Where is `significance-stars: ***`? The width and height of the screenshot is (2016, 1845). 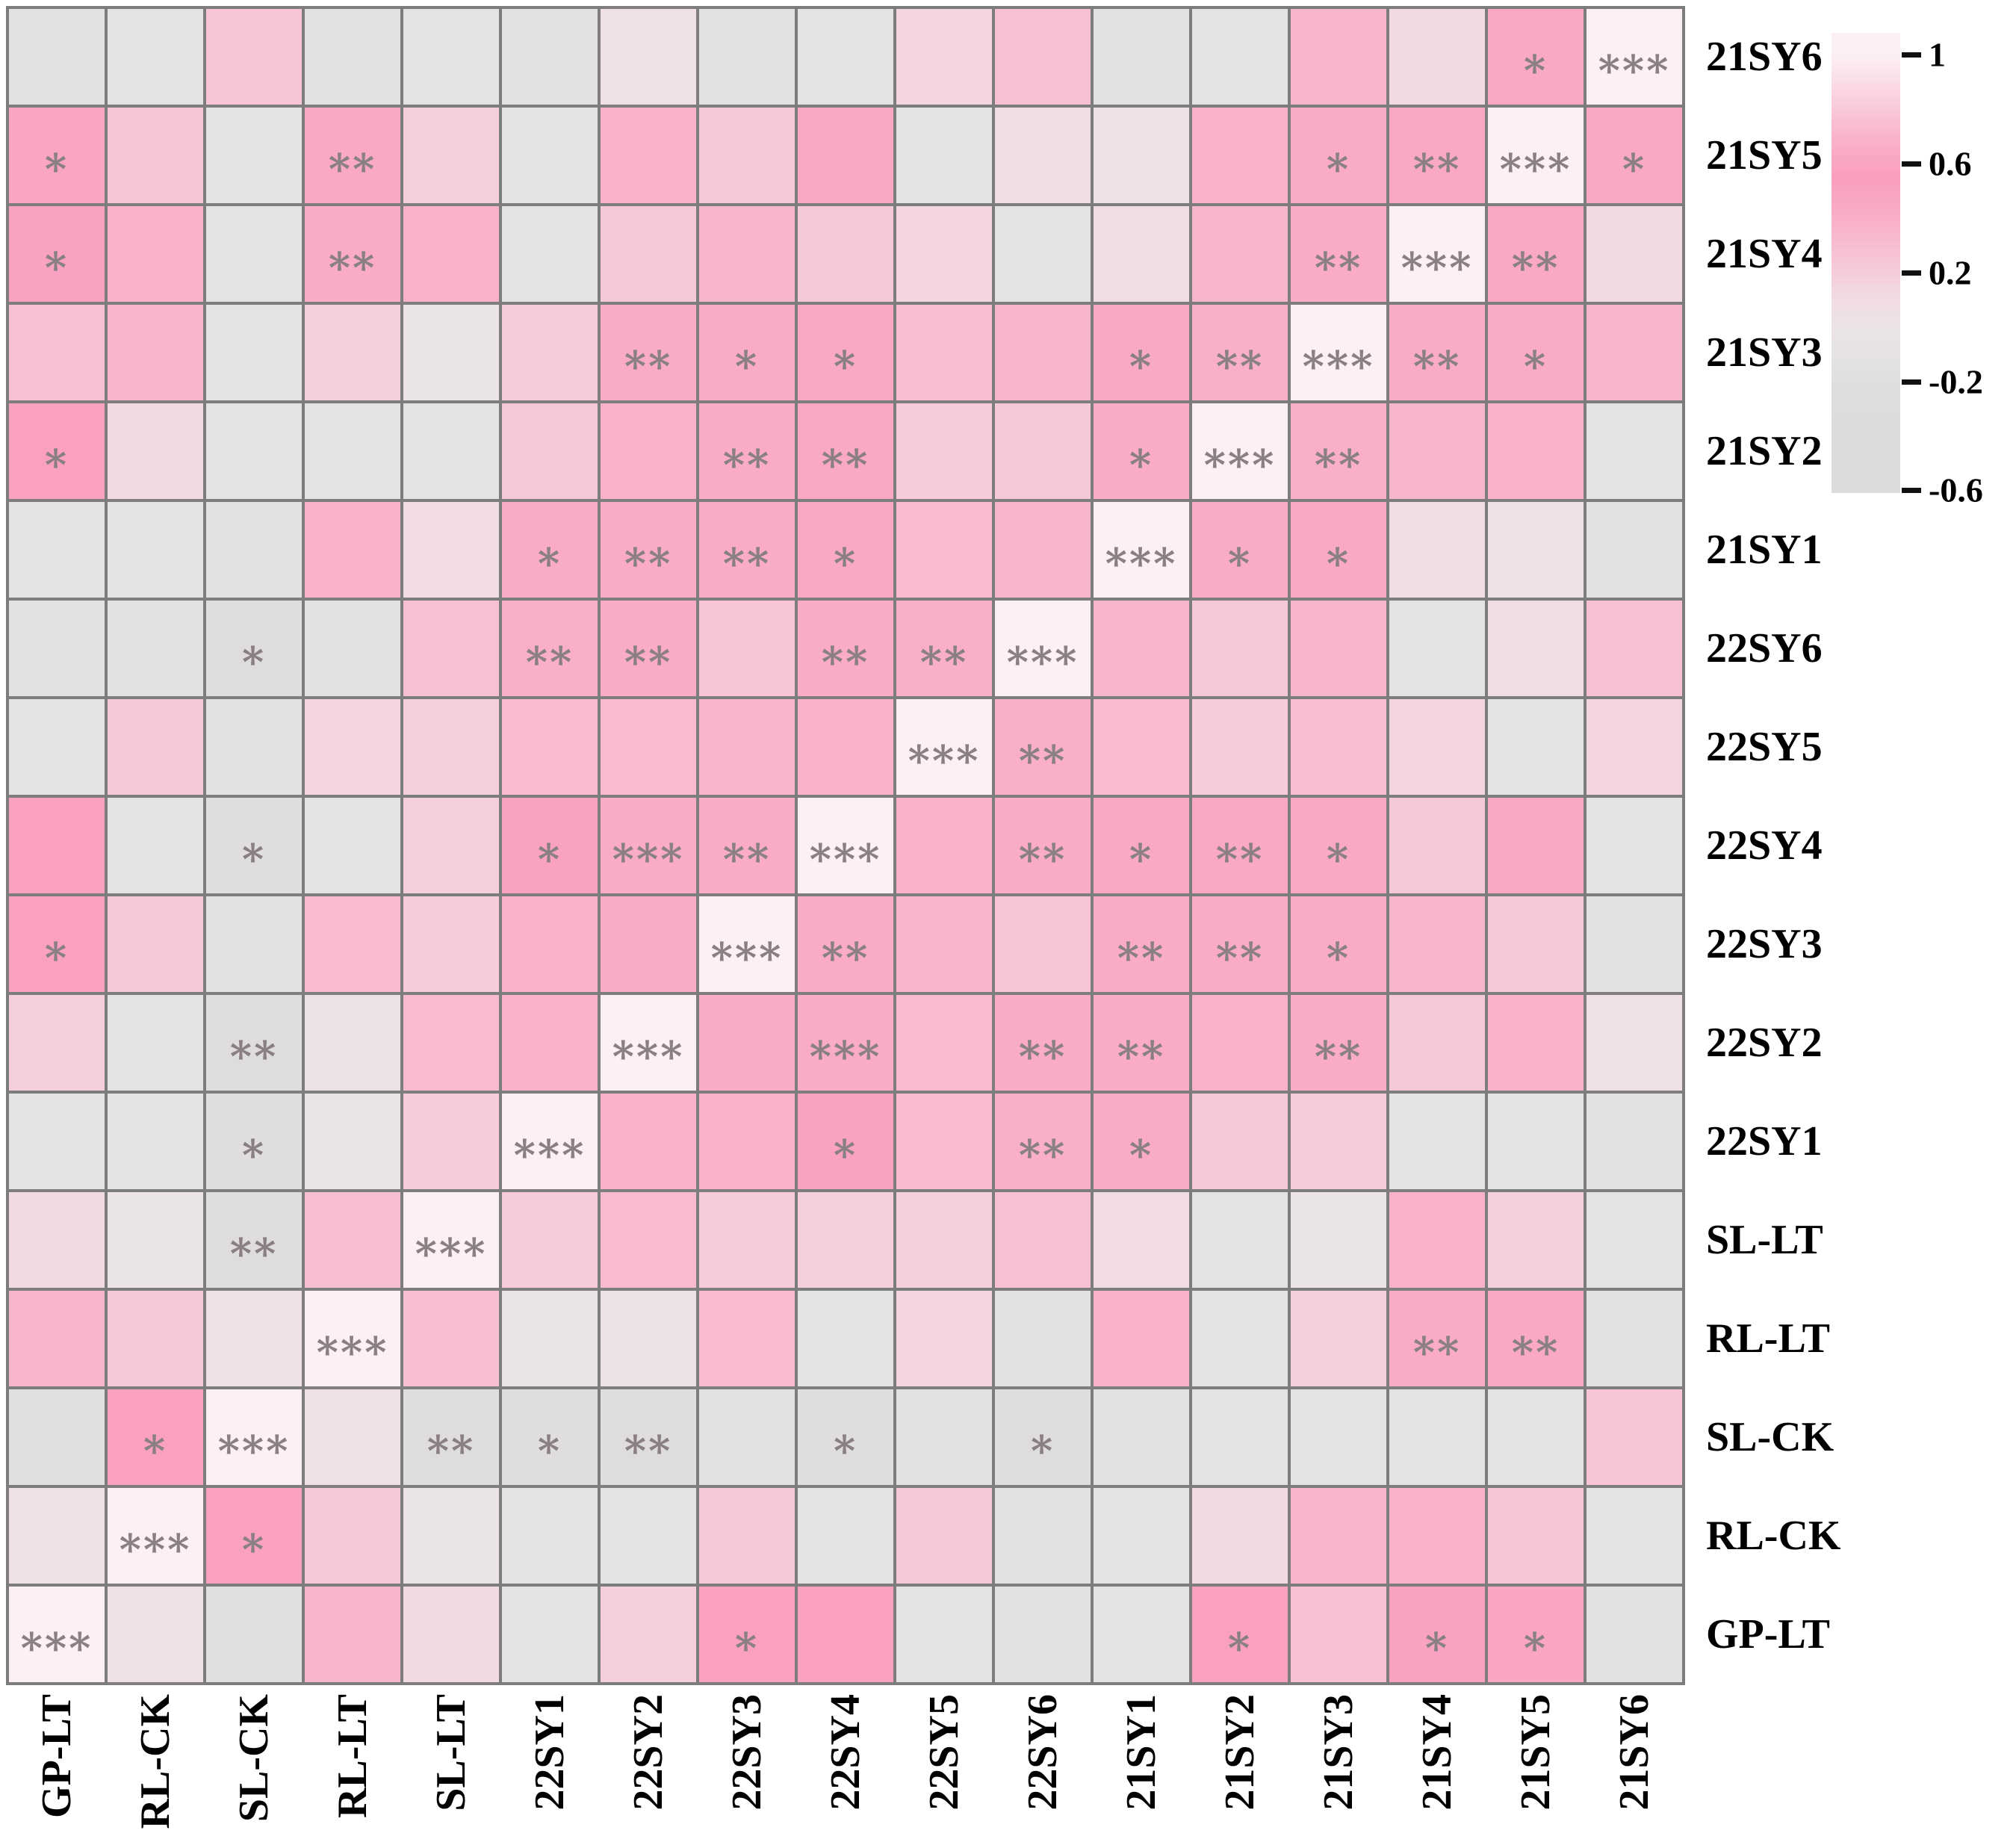
significance-stars: *** is located at coordinates (451, 1254).